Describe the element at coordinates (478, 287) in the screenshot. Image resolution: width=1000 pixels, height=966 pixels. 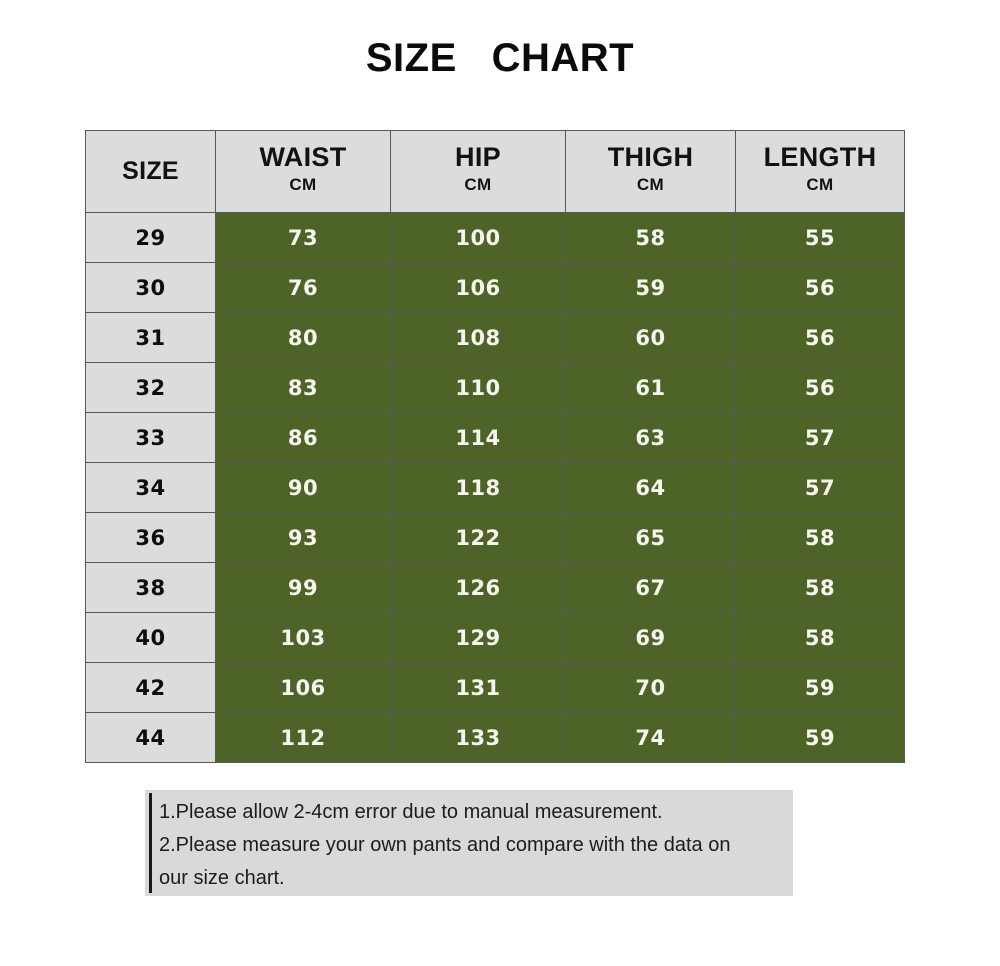
I see `cell-hip: 106` at that location.